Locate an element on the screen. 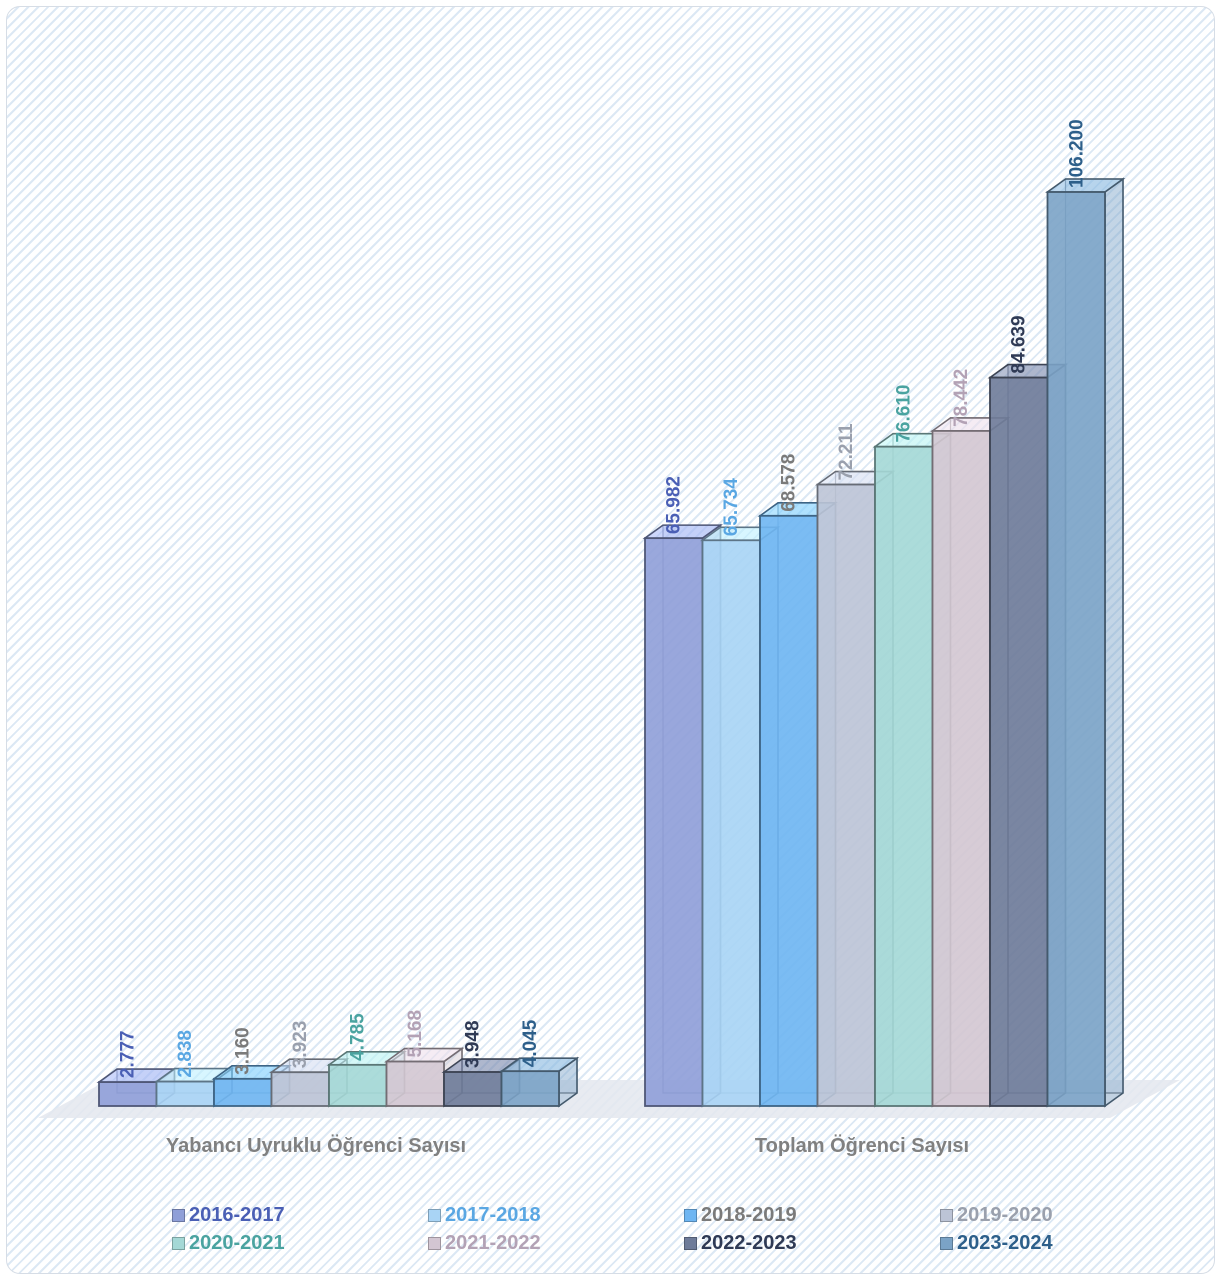 The width and height of the screenshot is (1221, 1280). legend-item-2021-2022: 2021-2022 is located at coordinates (484, 1243).